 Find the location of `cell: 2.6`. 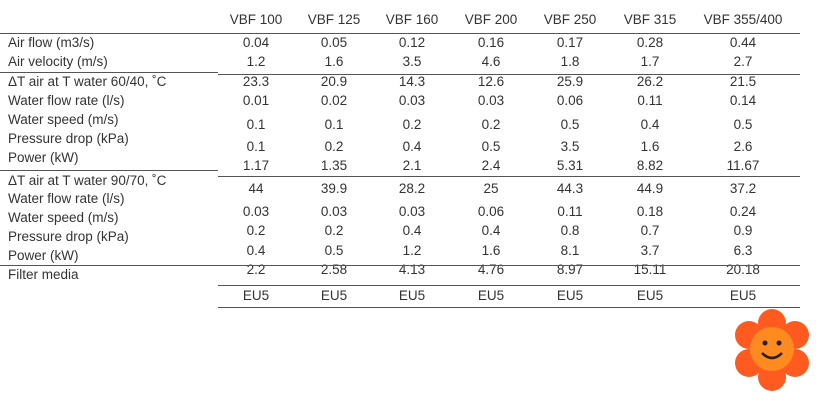

cell: 2.6 is located at coordinates (743, 146).